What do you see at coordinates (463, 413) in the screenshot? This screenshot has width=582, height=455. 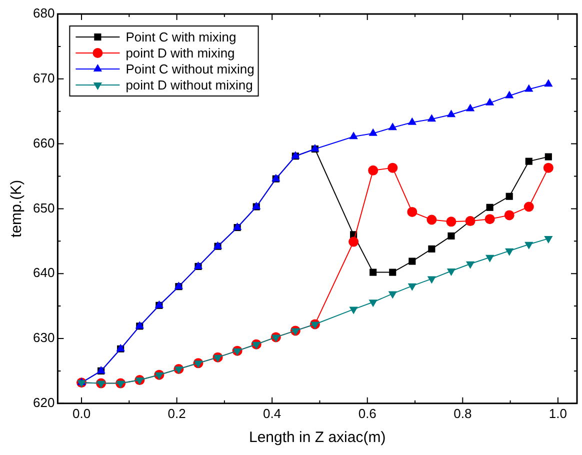 I see `x-tick-label: 0.8` at bounding box center [463, 413].